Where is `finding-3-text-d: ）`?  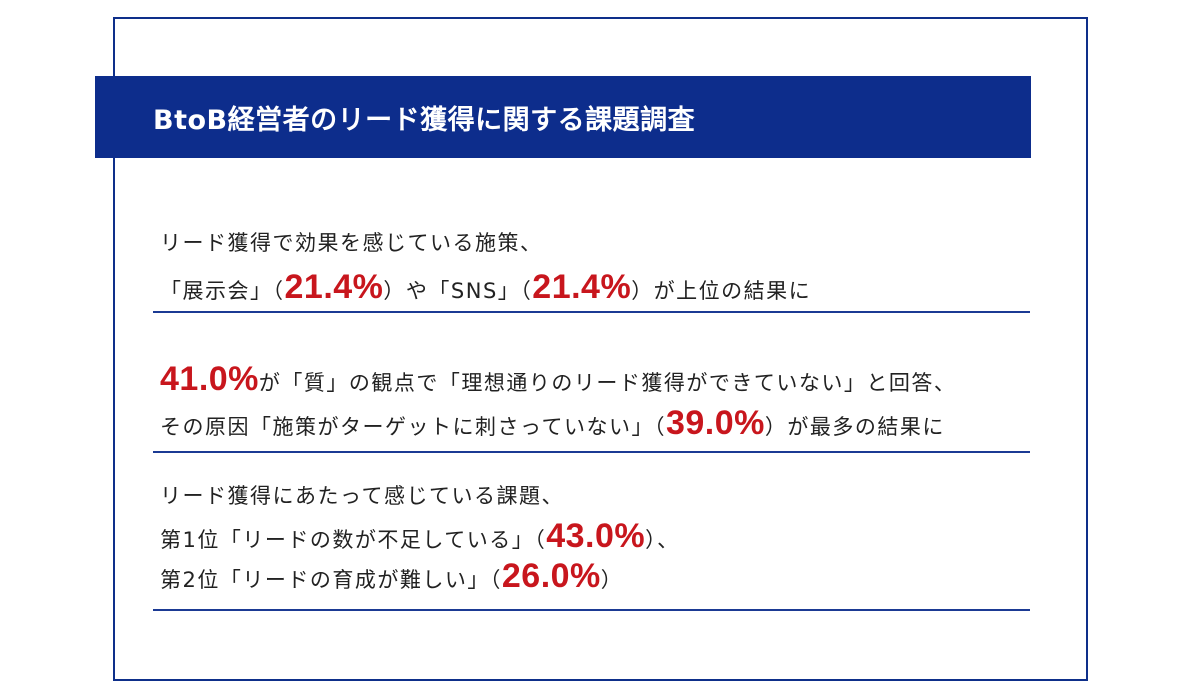 finding-3-text-d: ） is located at coordinates (612, 580).